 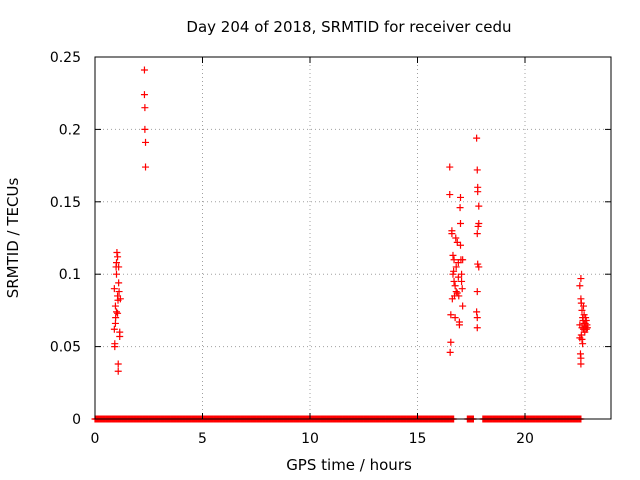 I want to click on x-axis-label: GPS time / hours, so click(x=349, y=465).